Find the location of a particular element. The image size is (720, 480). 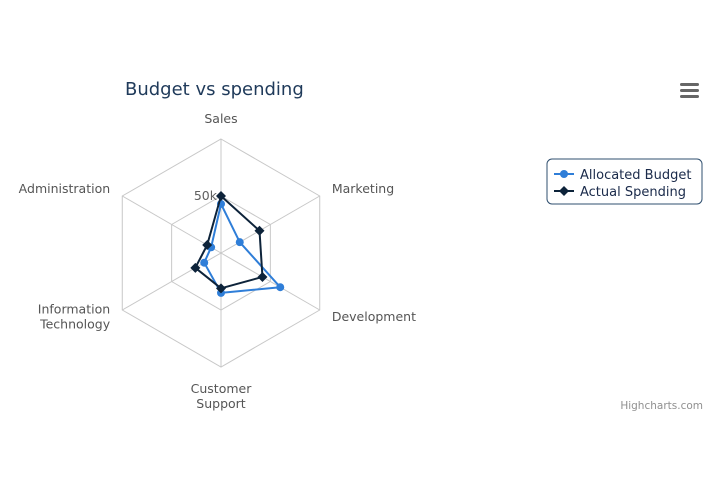

category-label-line: Technology is located at coordinates (75, 324).